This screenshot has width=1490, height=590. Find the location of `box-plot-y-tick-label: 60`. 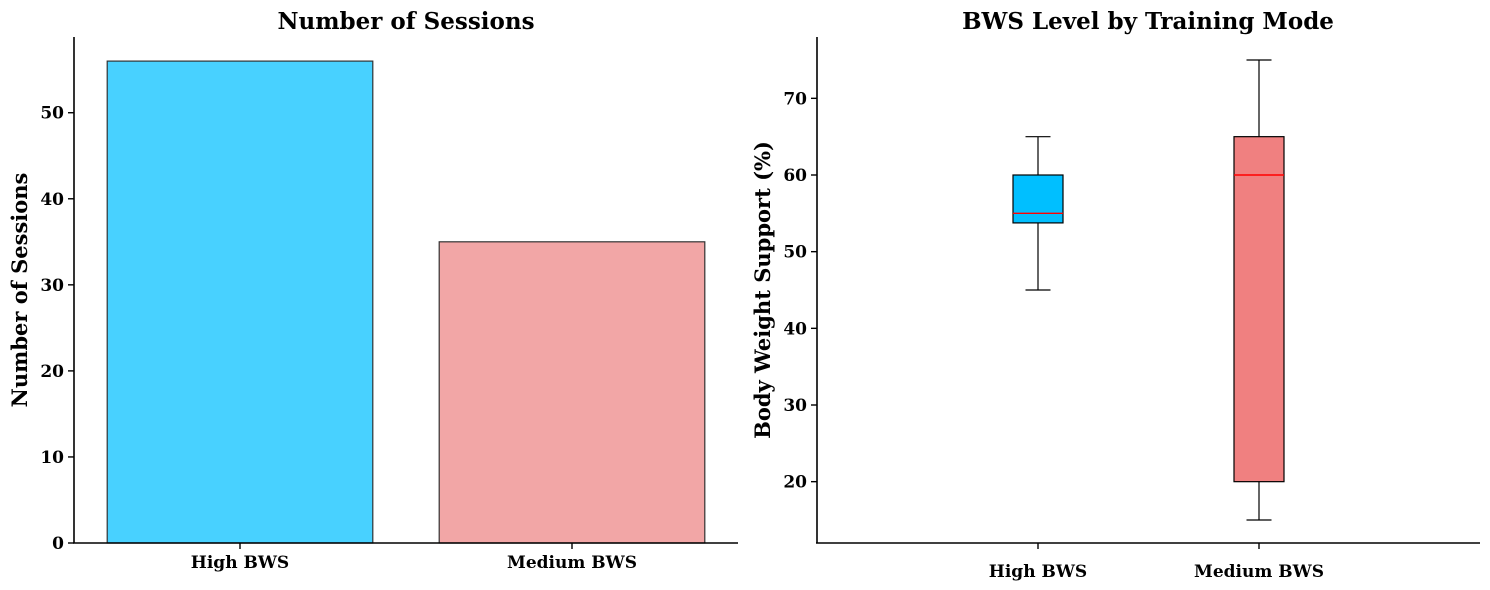

box-plot-y-tick-label: 60 is located at coordinates (795, 176).